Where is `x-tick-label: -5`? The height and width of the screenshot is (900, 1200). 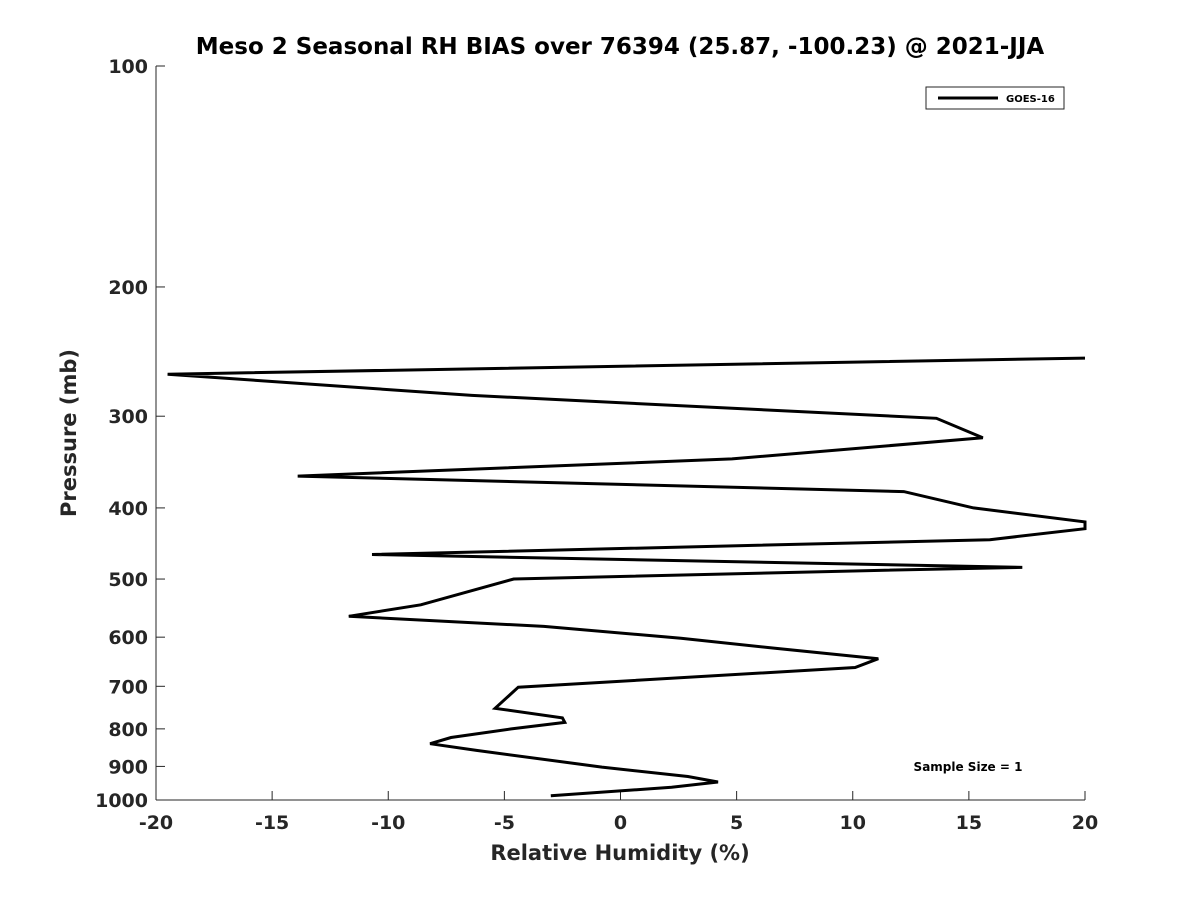
x-tick-label: -5 is located at coordinates (504, 823).